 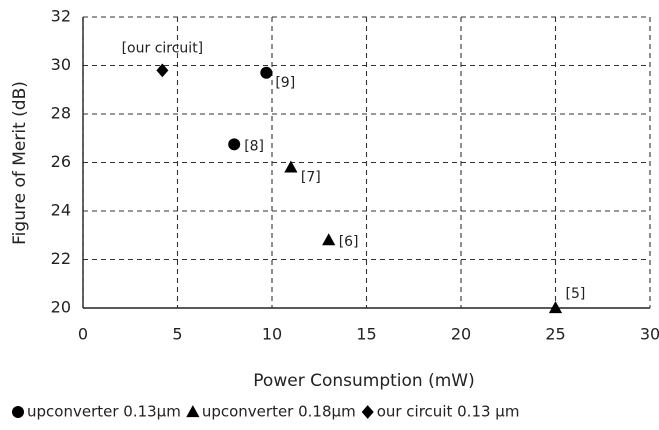 What do you see at coordinates (61, 161) in the screenshot?
I see `y-tick-label: 26` at bounding box center [61, 161].